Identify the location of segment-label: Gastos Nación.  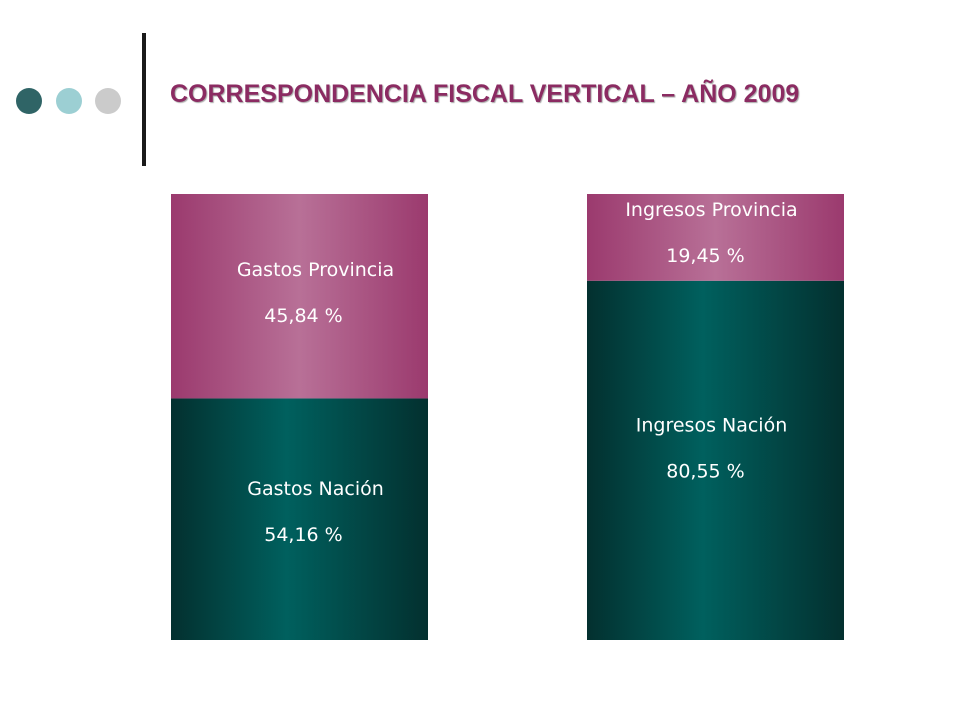
(315, 489).